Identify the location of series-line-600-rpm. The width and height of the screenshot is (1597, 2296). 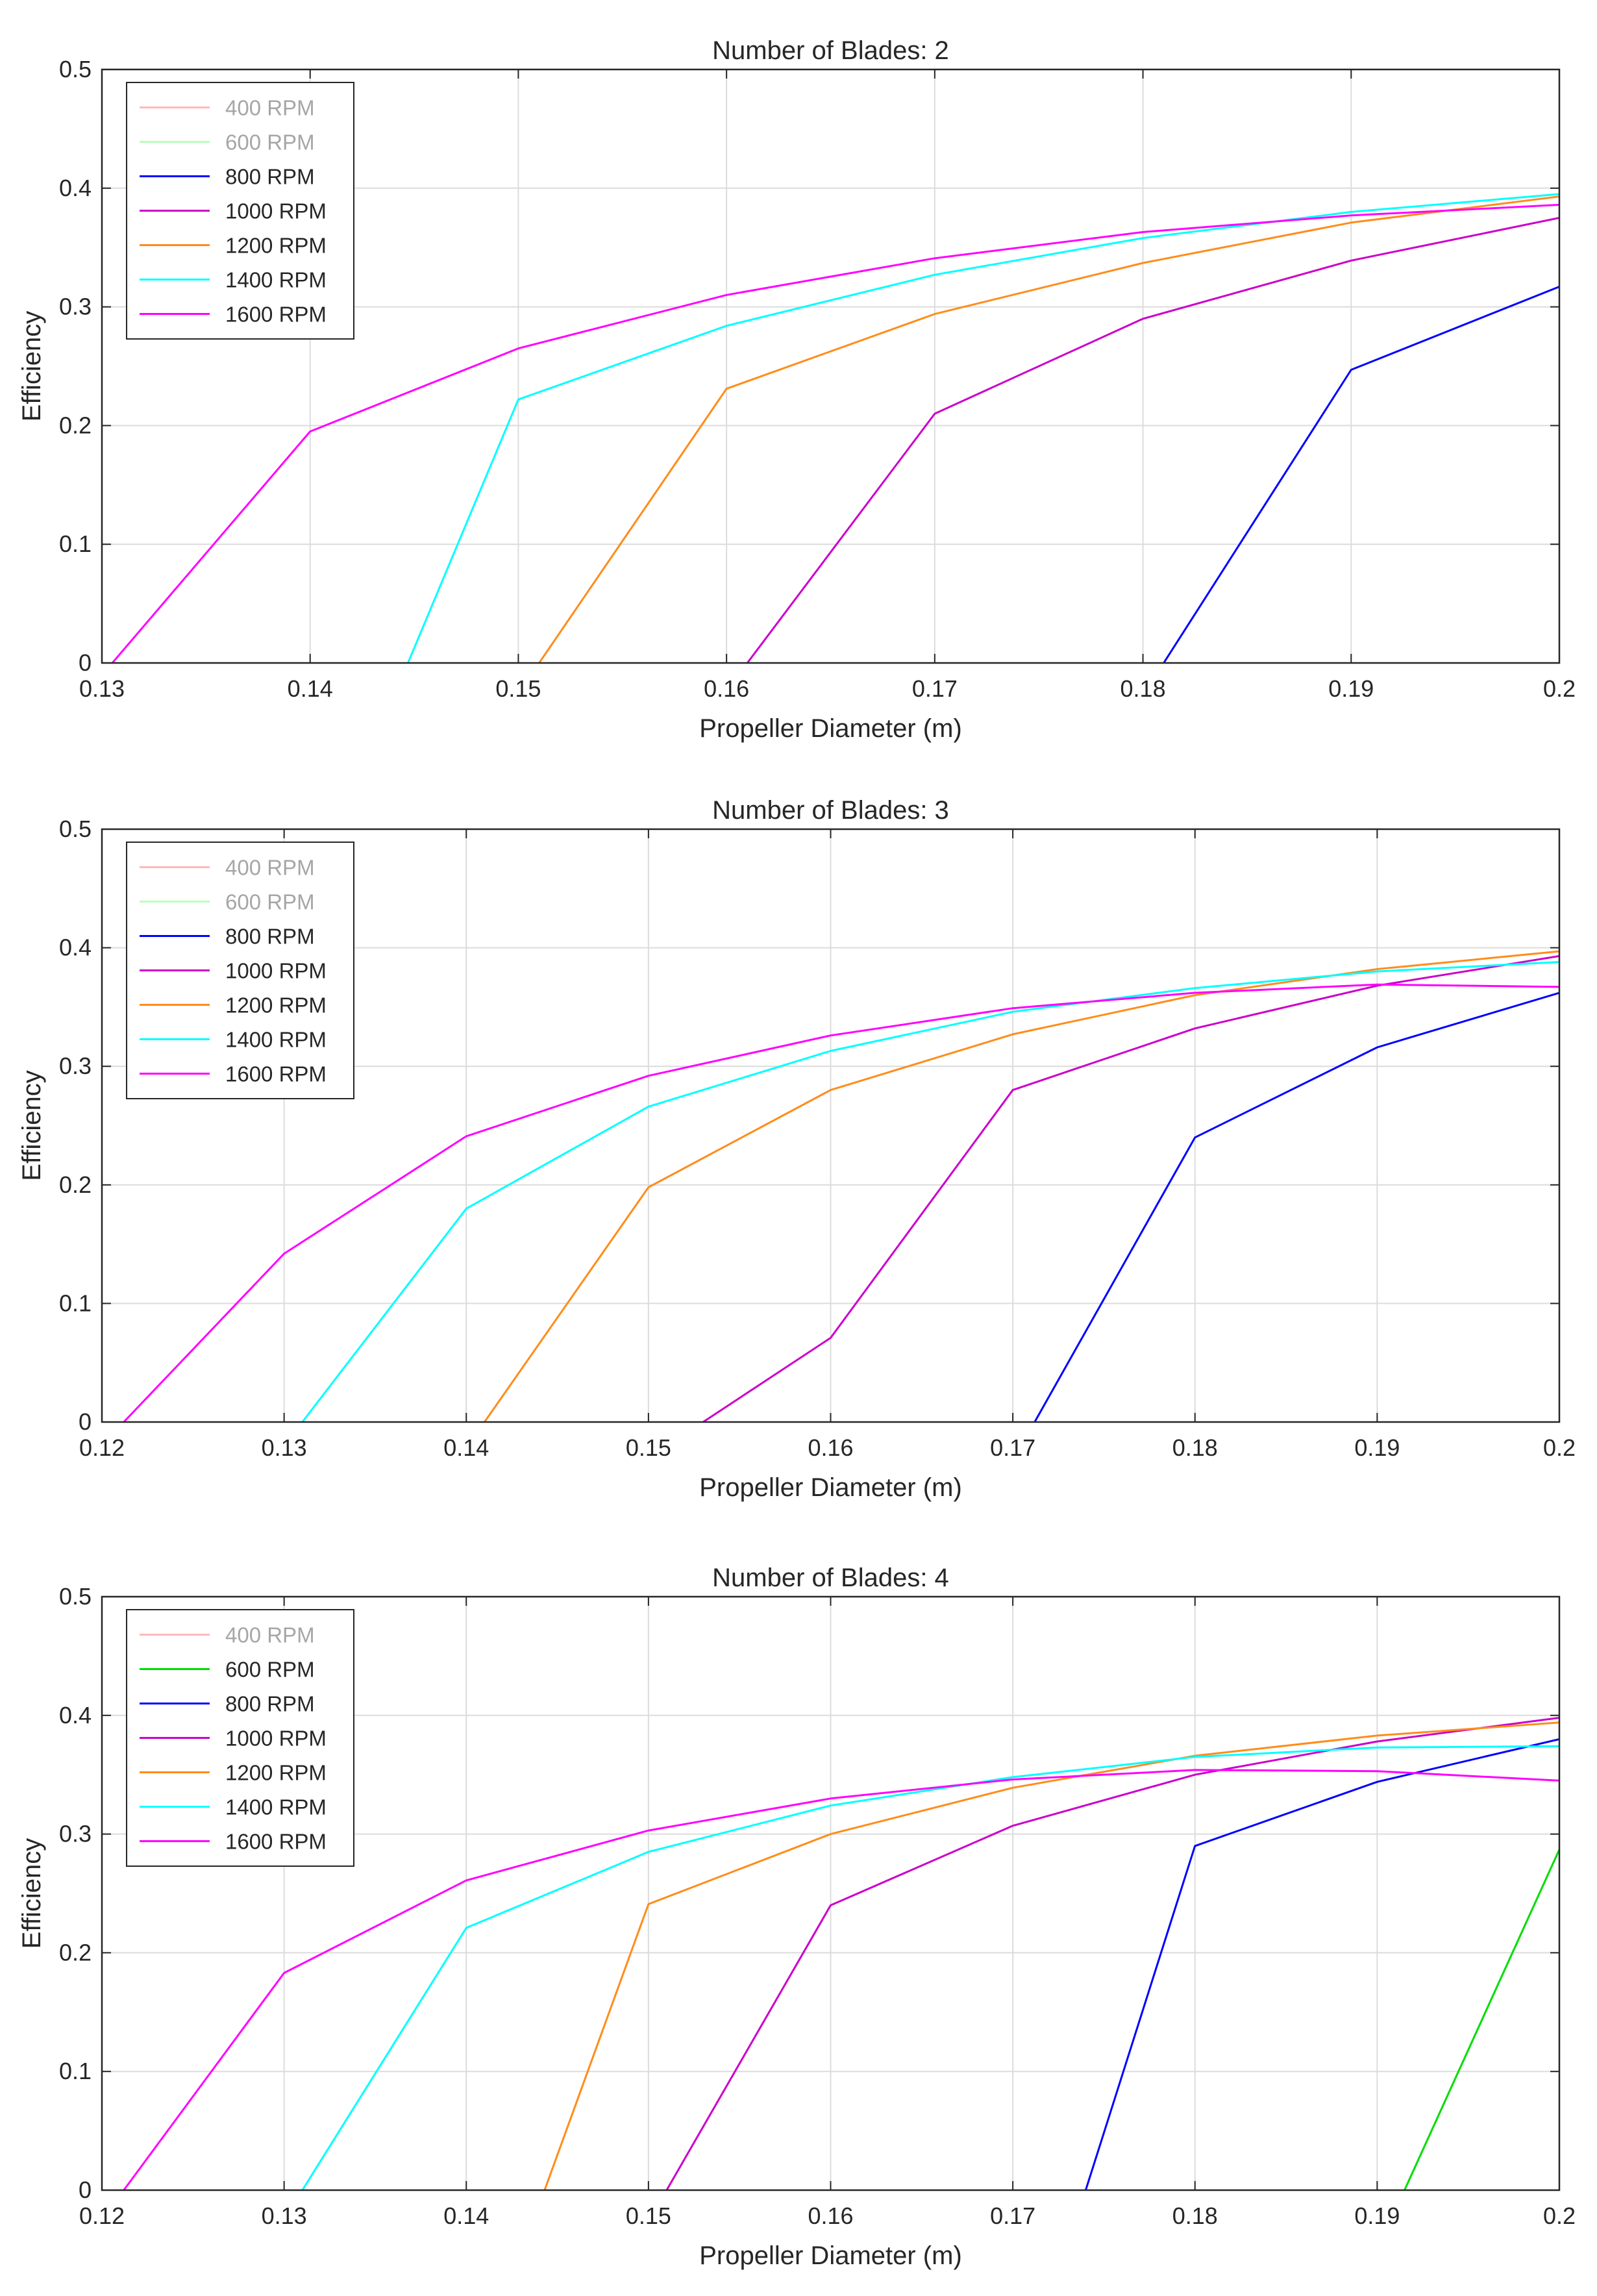
(1481, 2019).